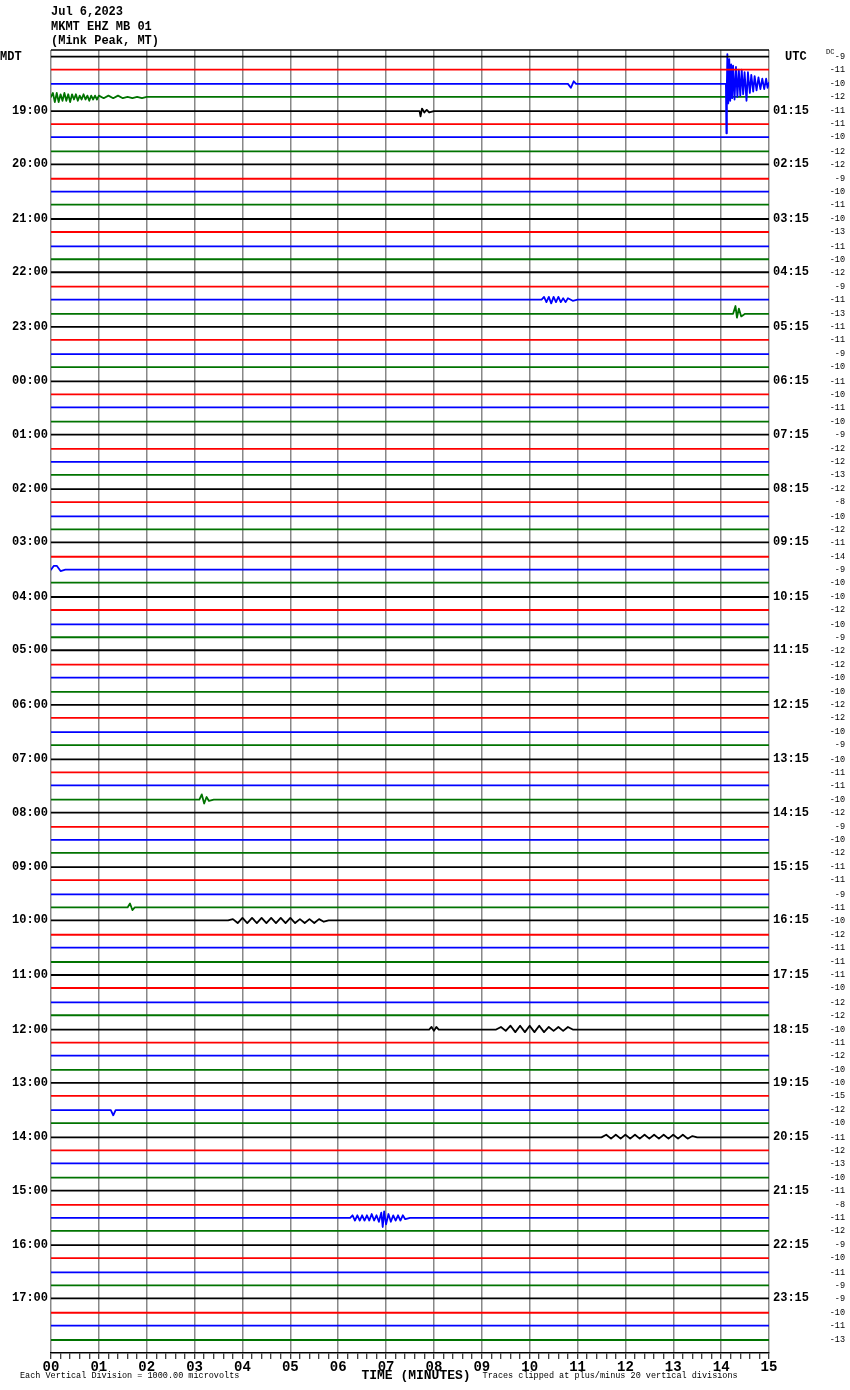 The image size is (850, 1390). I want to click on text: 10:15, so click(791, 597).